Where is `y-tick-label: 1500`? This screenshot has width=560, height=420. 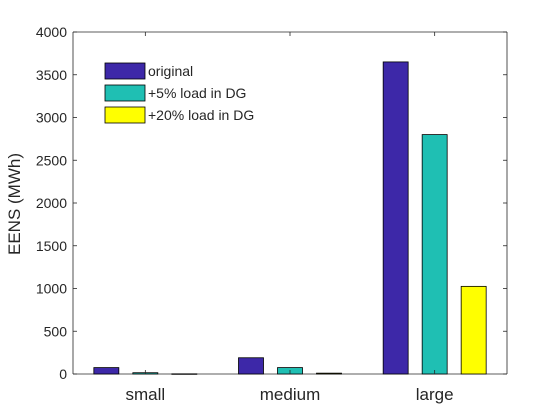
y-tick-label: 1500 is located at coordinates (51, 246).